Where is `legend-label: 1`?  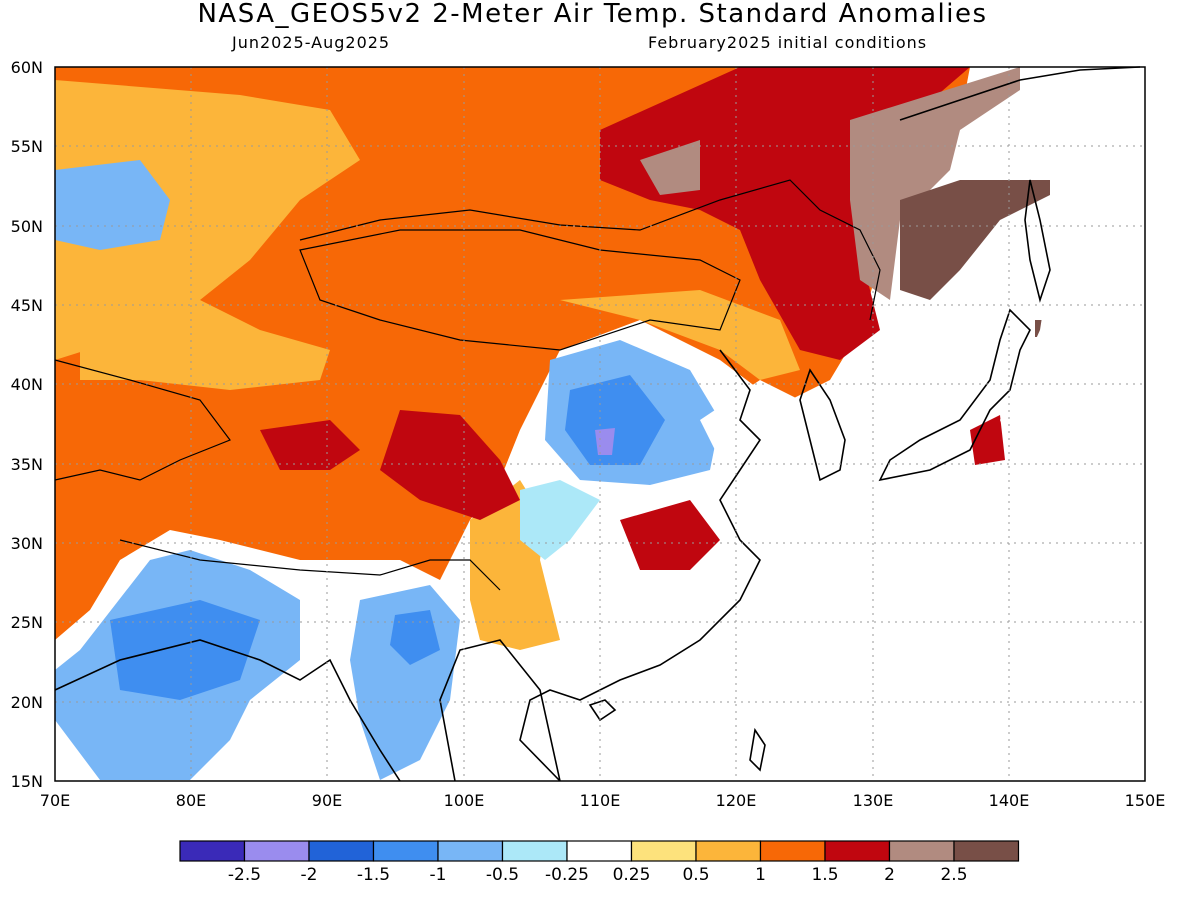 legend-label: 1 is located at coordinates (760, 875).